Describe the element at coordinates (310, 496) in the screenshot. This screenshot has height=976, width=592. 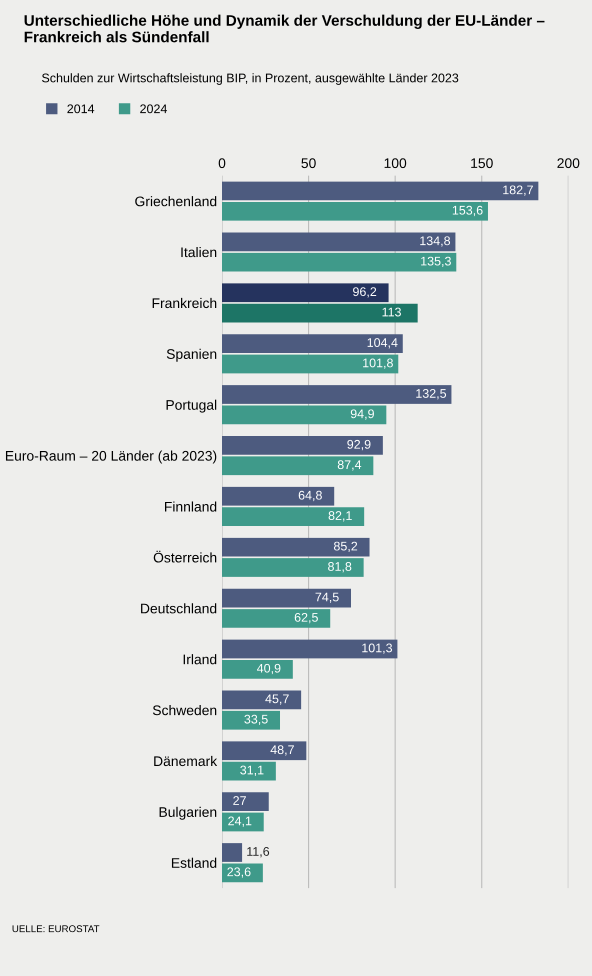
I see `data-label: 64,8` at that location.